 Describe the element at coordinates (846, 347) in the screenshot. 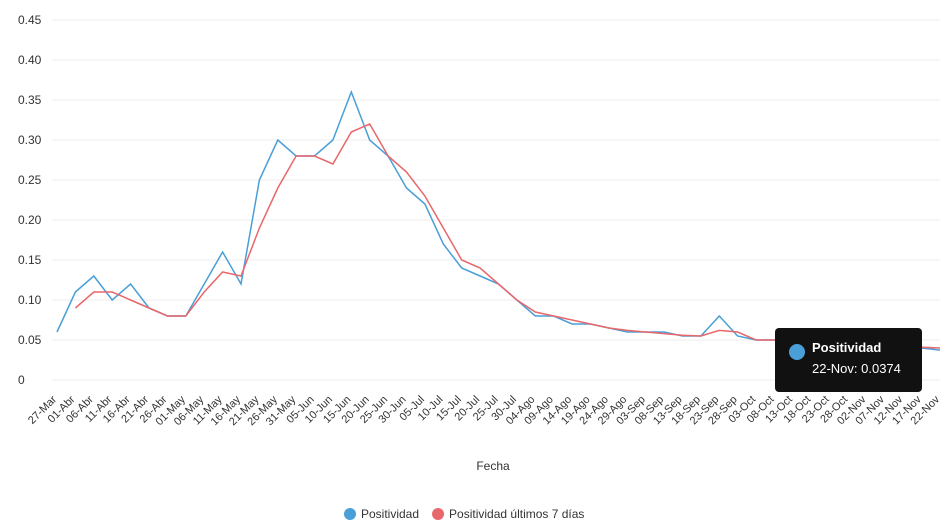

I see `tooltip-title: Positividad` at that location.